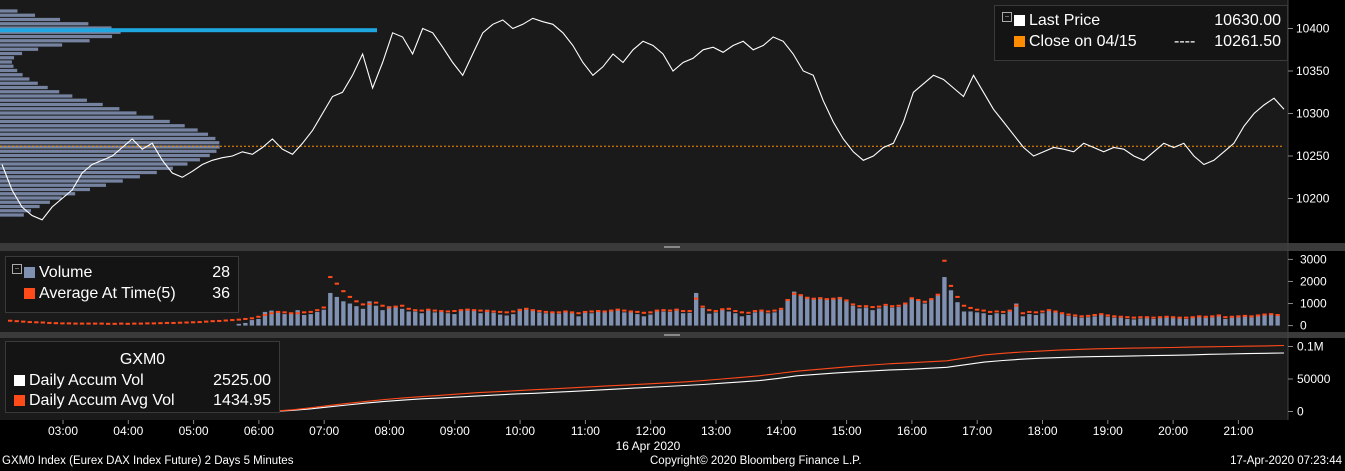  Describe the element at coordinates (128, 431) in the screenshot. I see `time-tick-label: 04:00` at that location.